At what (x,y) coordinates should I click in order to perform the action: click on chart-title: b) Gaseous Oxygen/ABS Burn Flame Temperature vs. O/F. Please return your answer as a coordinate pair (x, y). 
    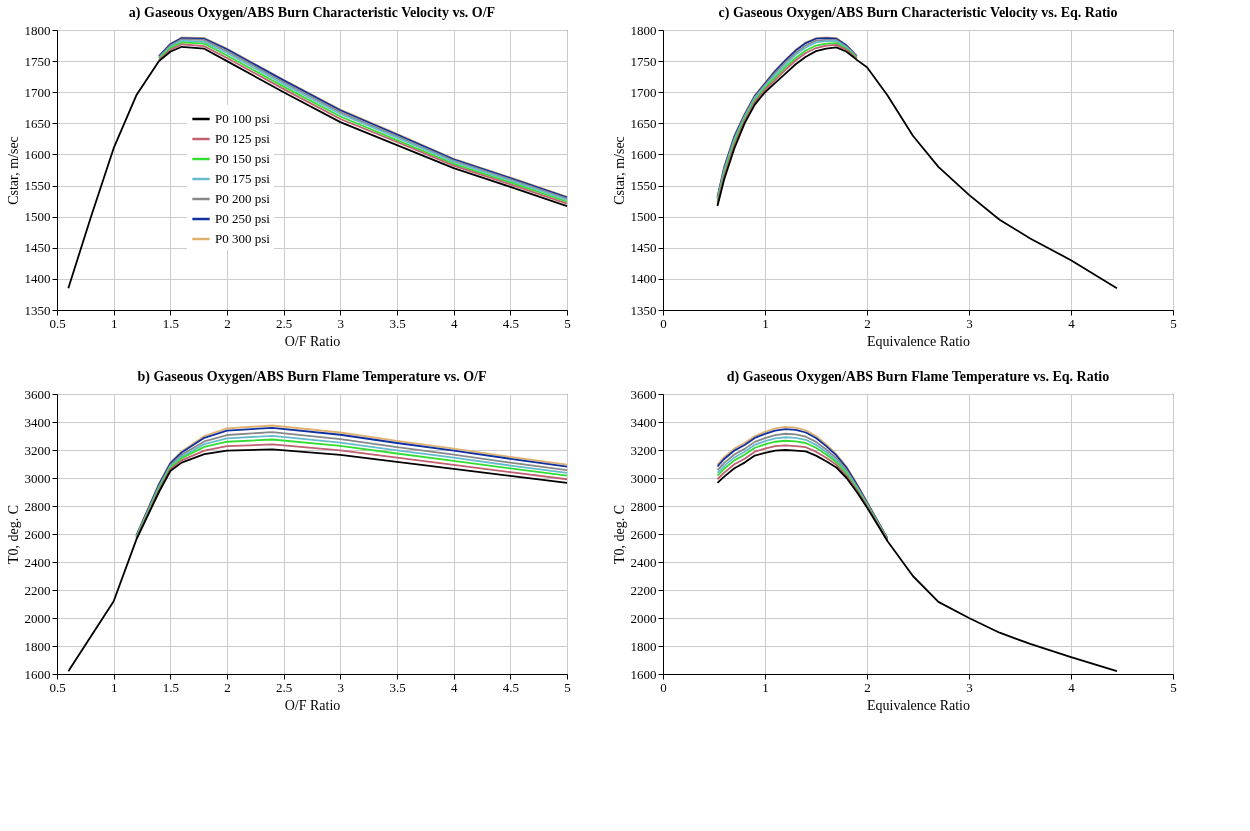
    Looking at the image, I should click on (312, 377).